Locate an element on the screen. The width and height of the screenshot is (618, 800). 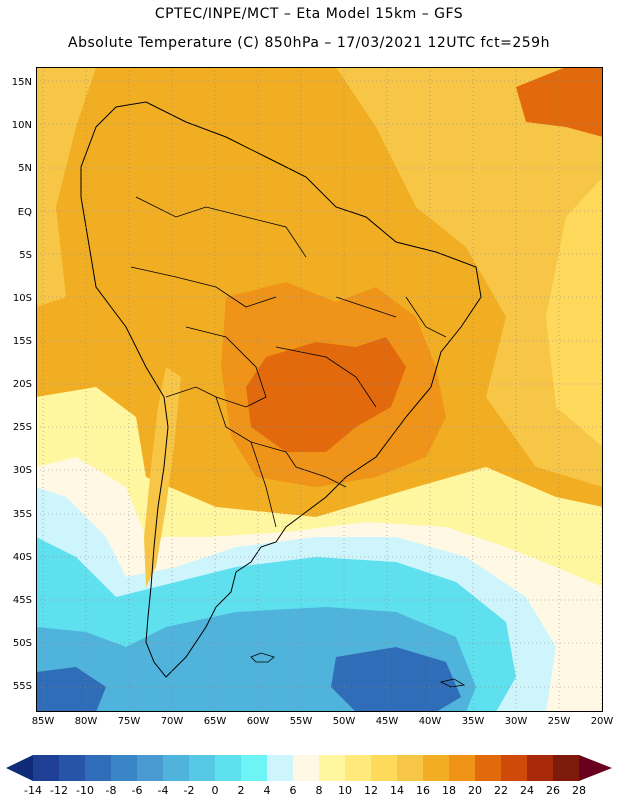
lon-label-55w: 55W is located at coordinates (301, 721).